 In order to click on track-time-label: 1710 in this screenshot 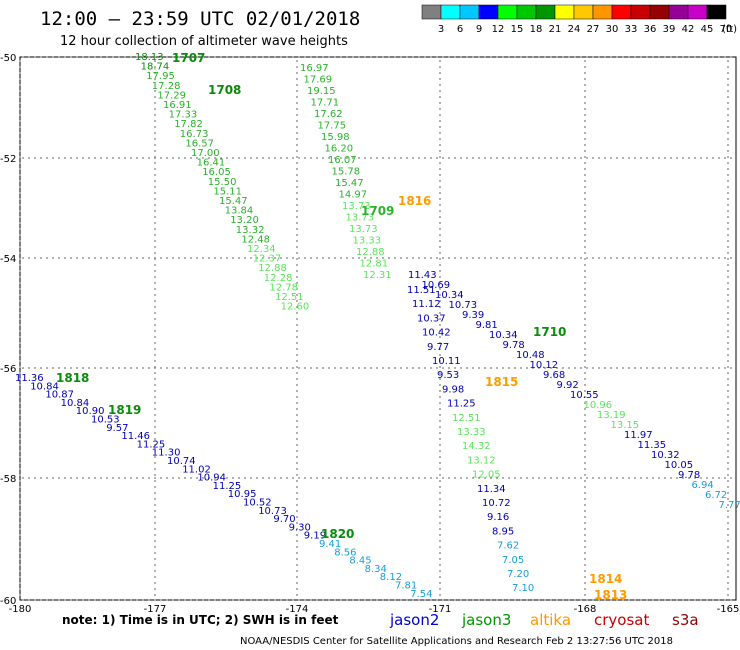, I will do `click(549, 332)`.